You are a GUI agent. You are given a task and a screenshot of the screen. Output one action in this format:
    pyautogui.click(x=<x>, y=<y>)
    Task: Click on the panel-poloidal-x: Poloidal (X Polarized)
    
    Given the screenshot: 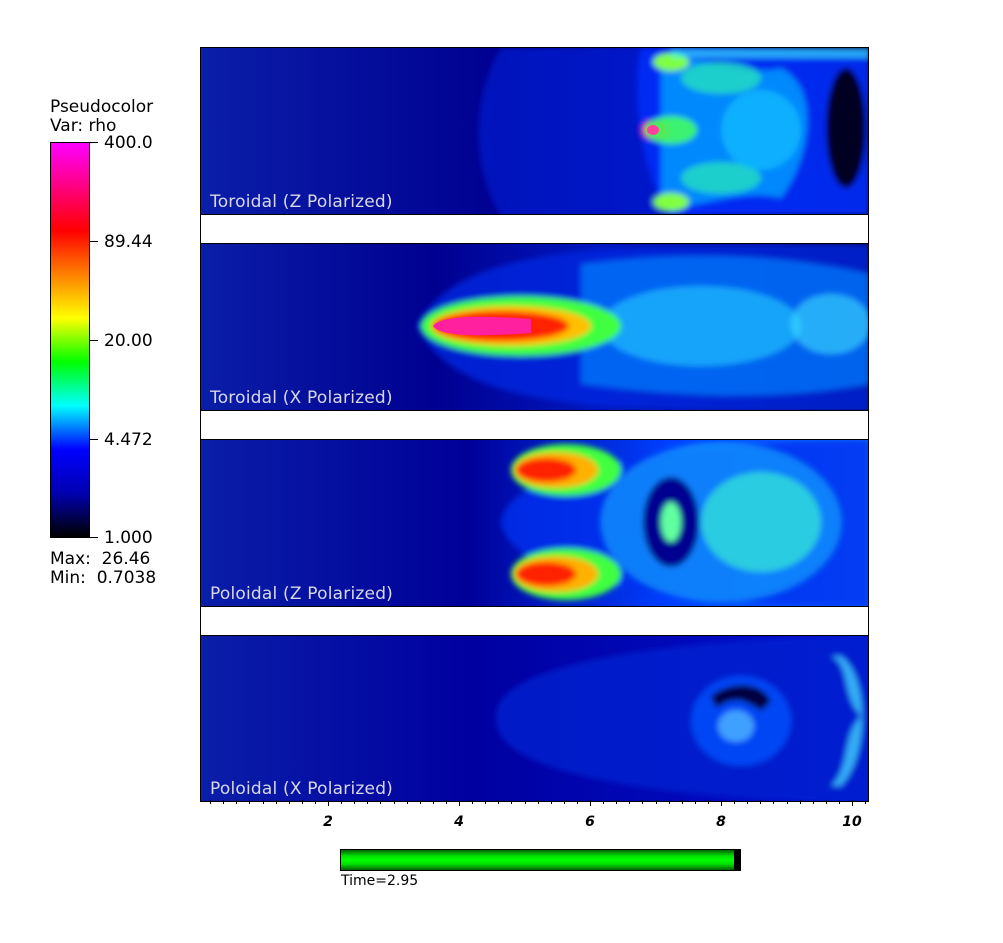 What is the action you would take?
    pyautogui.click(x=534, y=718)
    